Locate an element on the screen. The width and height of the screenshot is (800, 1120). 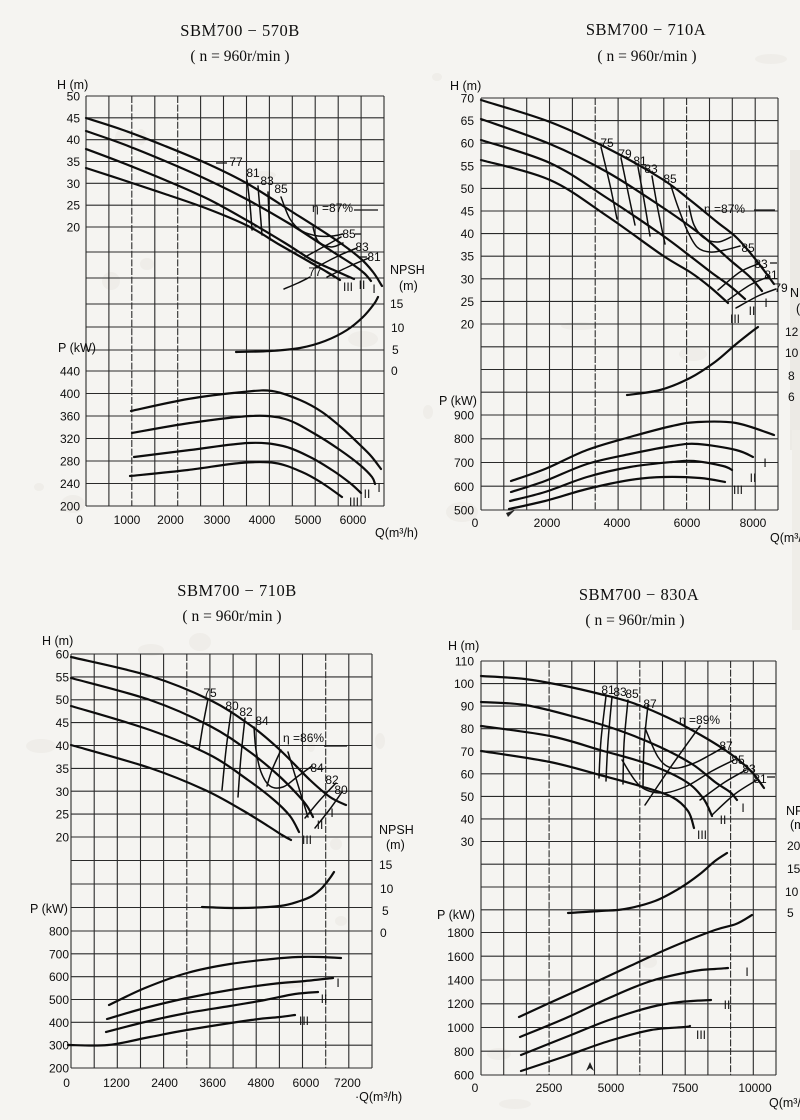
svg-text: SBM700 − 570B is located at coordinates (239, 30).